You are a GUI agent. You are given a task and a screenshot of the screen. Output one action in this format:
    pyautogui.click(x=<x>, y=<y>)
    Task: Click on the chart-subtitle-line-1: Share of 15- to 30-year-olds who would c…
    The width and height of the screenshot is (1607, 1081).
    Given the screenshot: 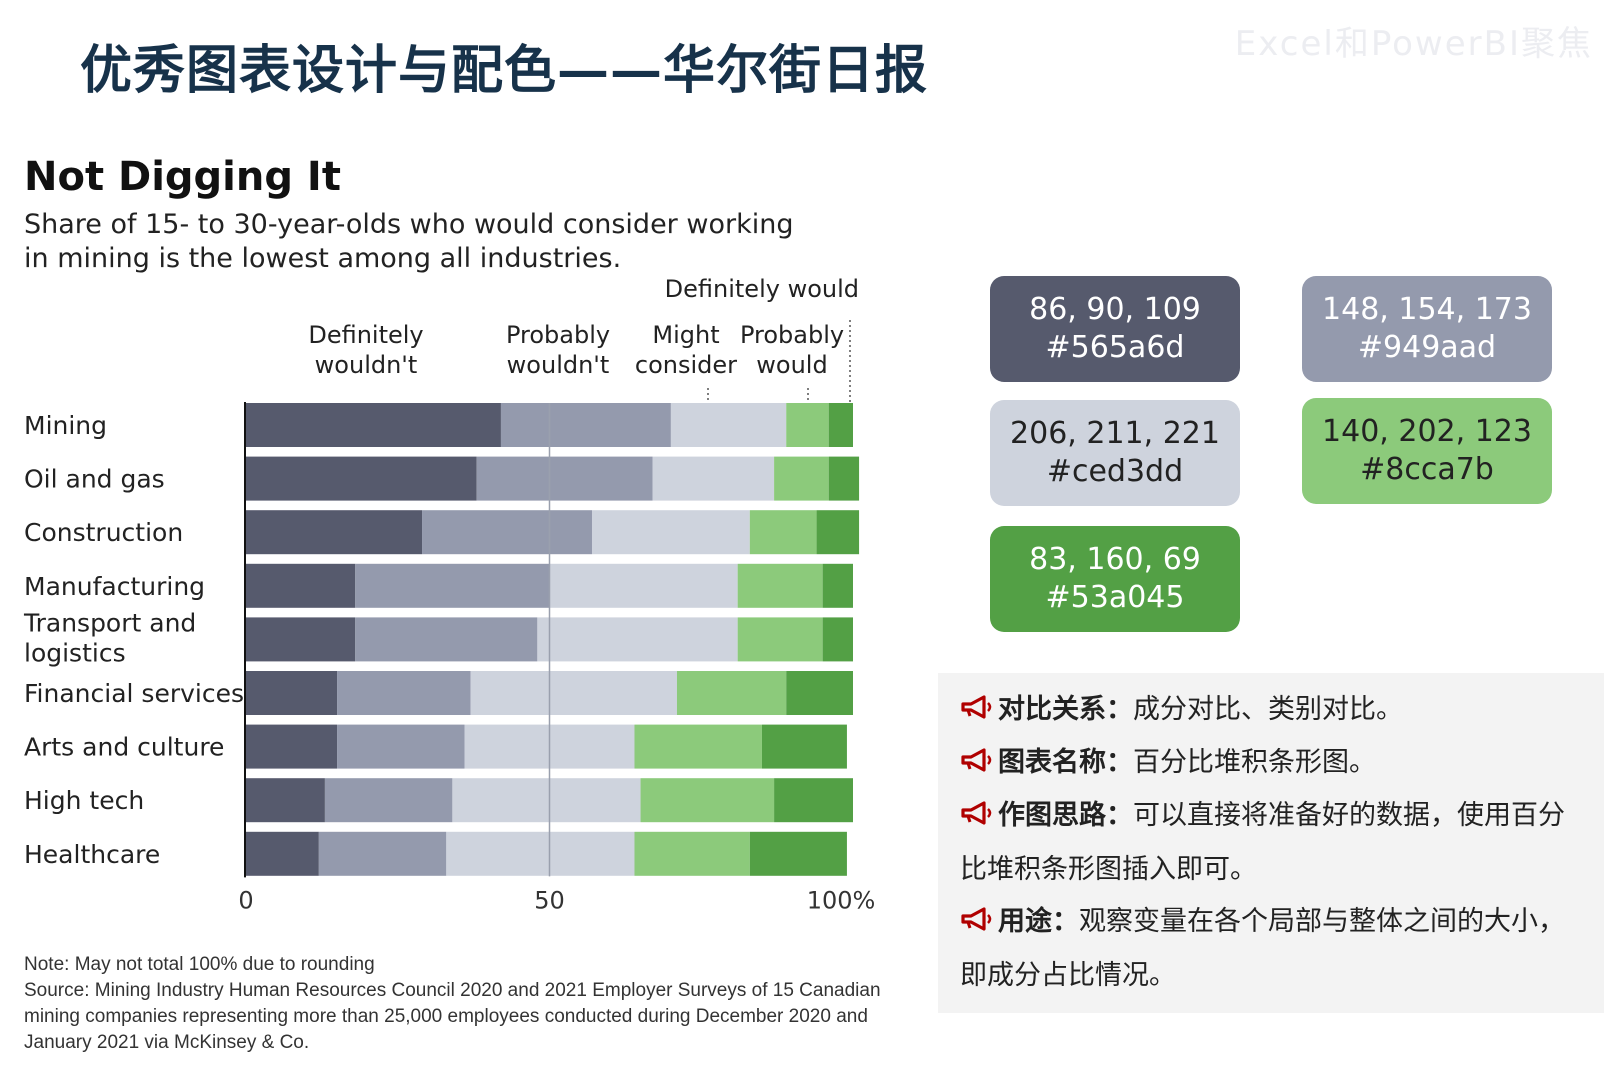 What is the action you would take?
    pyautogui.click(x=409, y=224)
    